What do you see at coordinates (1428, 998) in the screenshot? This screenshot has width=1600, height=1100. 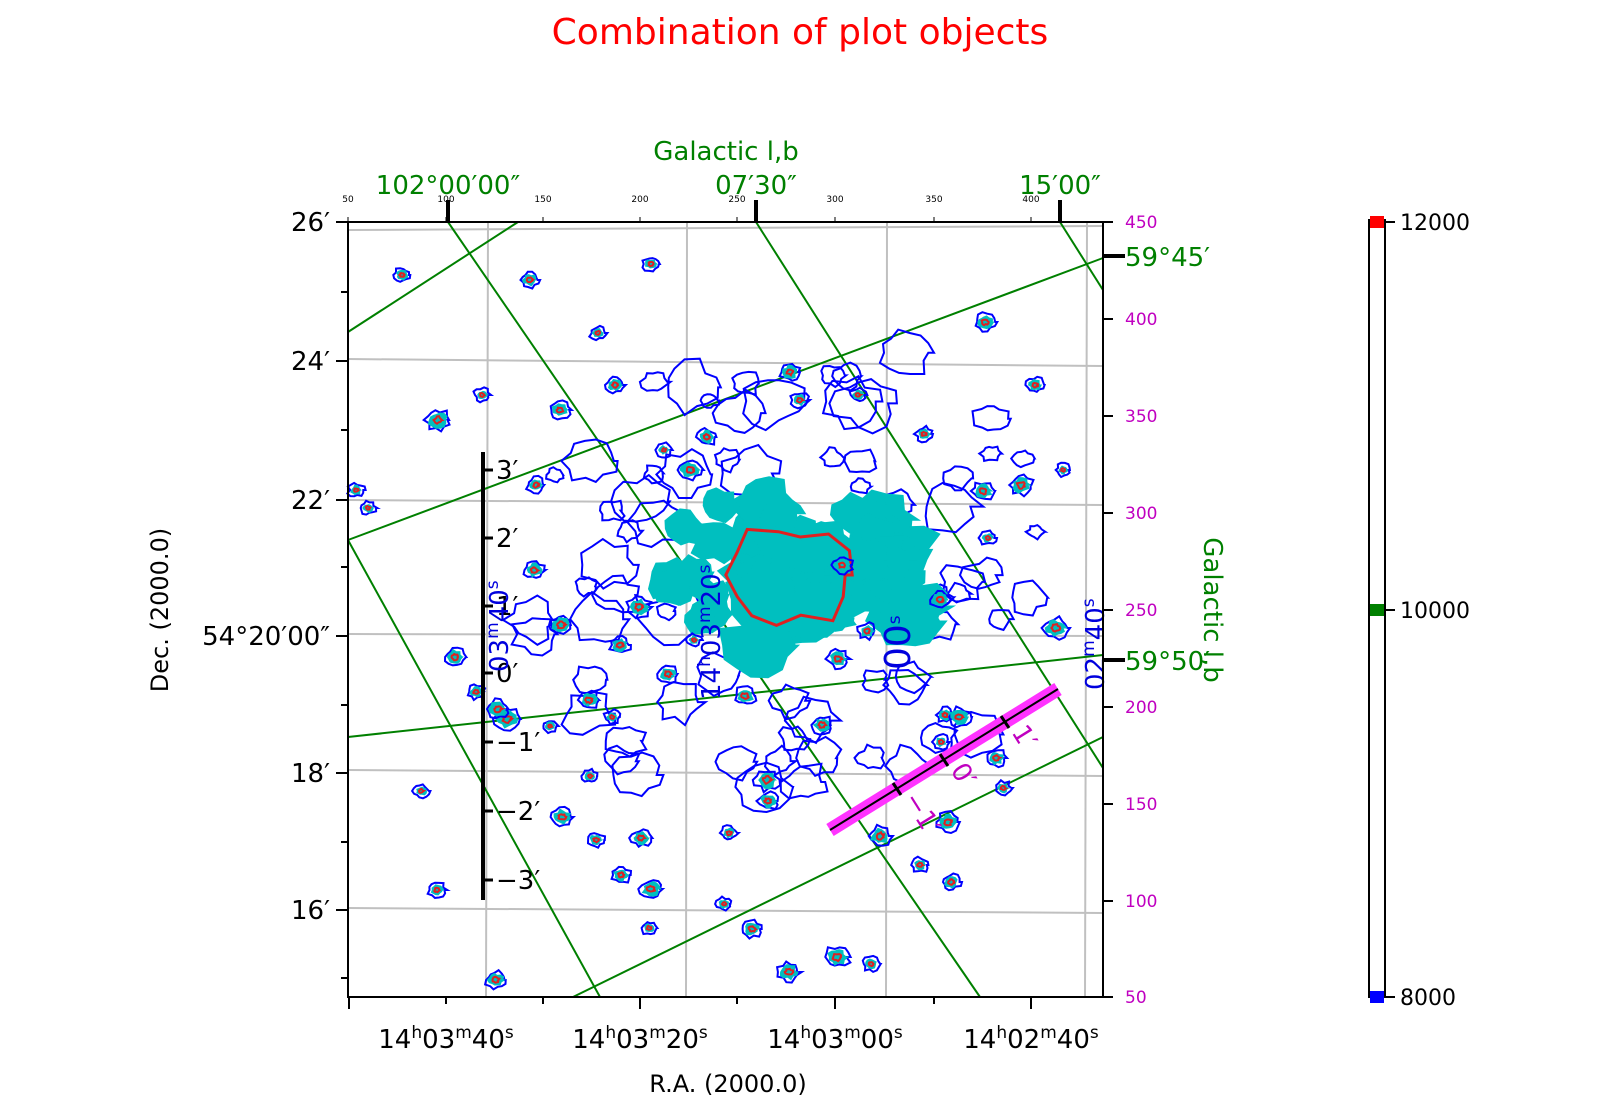 I see `colorbar-tick-label: 8000` at bounding box center [1428, 998].